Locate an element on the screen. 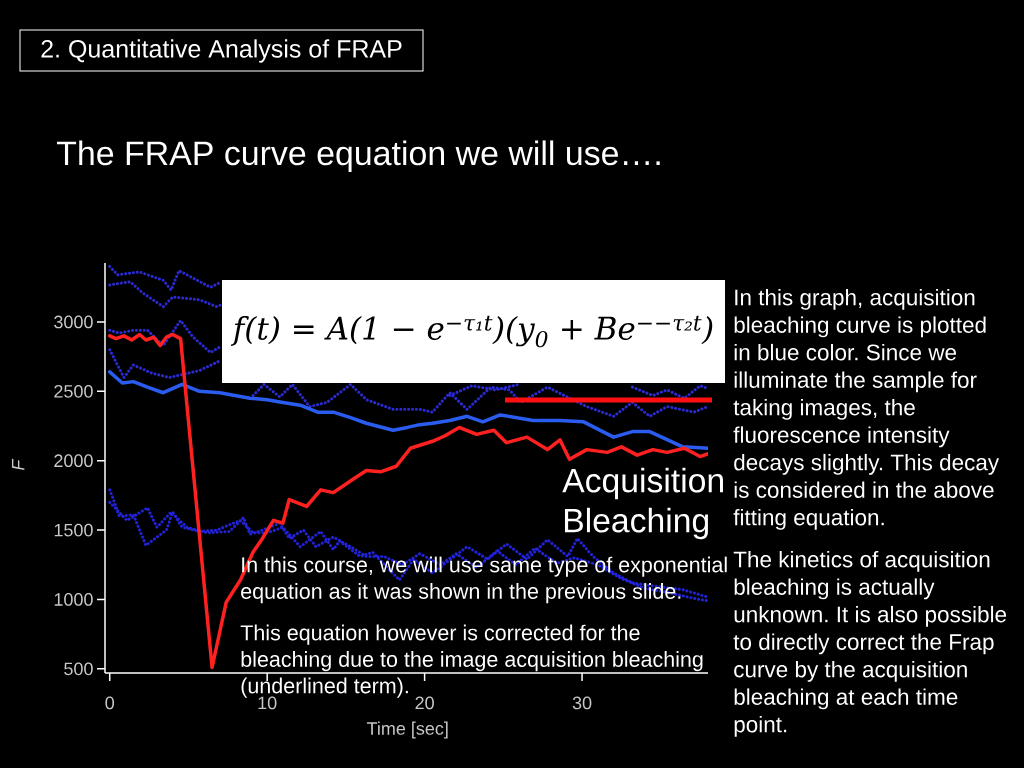  x-tick-label: 0 is located at coordinates (110, 703).